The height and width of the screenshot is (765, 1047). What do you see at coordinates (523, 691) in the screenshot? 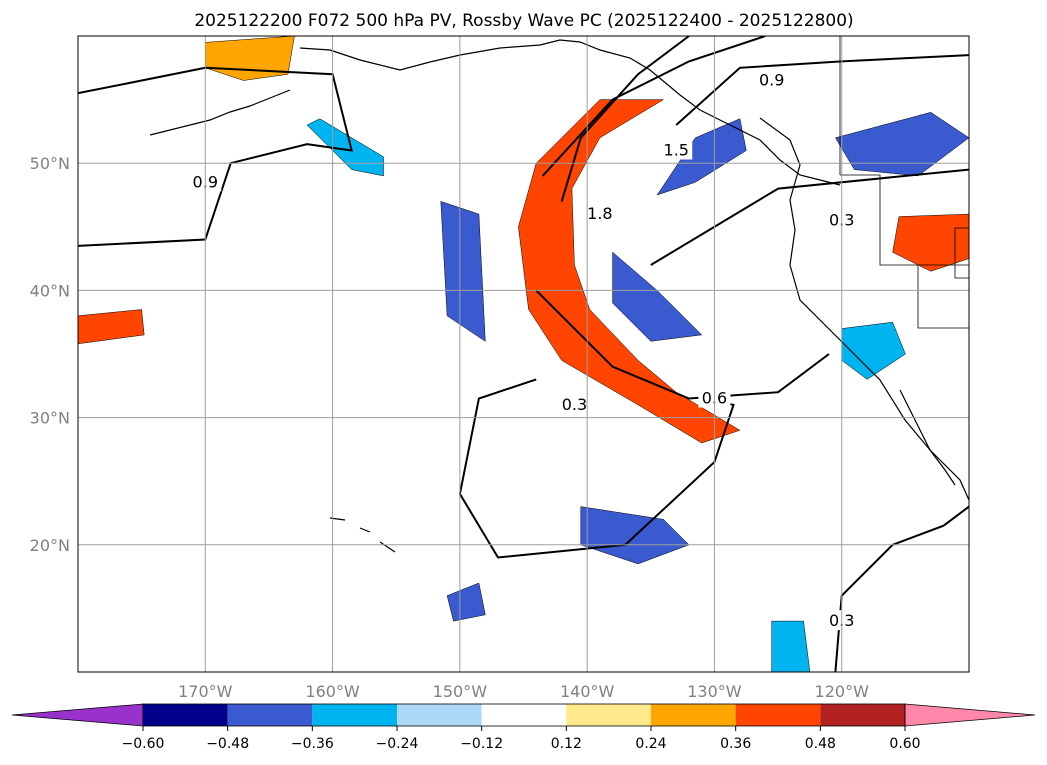
I see `longitude-labels: 170°W 160°W 150°W 140°W 130°W 120°W` at bounding box center [523, 691].